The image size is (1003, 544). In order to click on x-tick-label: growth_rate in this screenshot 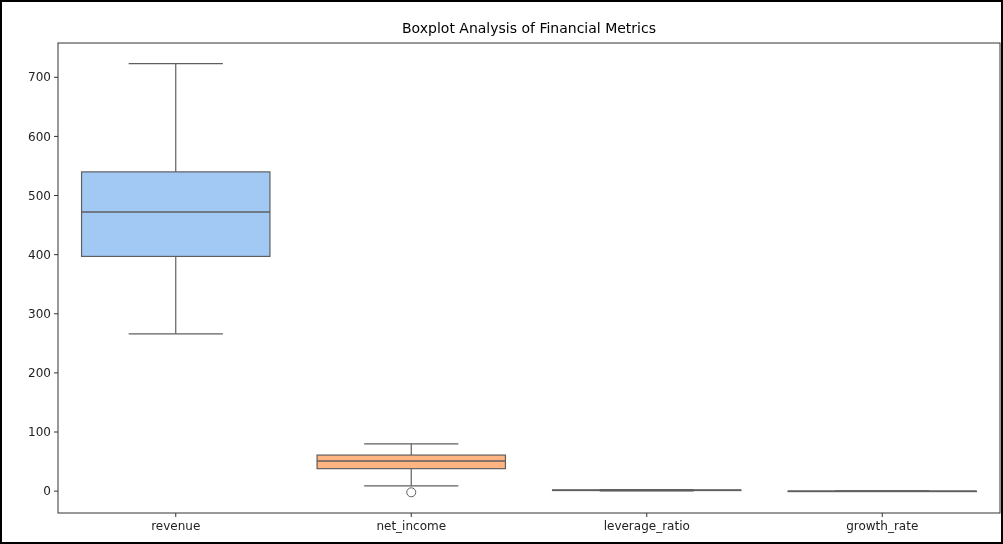, I will do `click(882, 526)`.